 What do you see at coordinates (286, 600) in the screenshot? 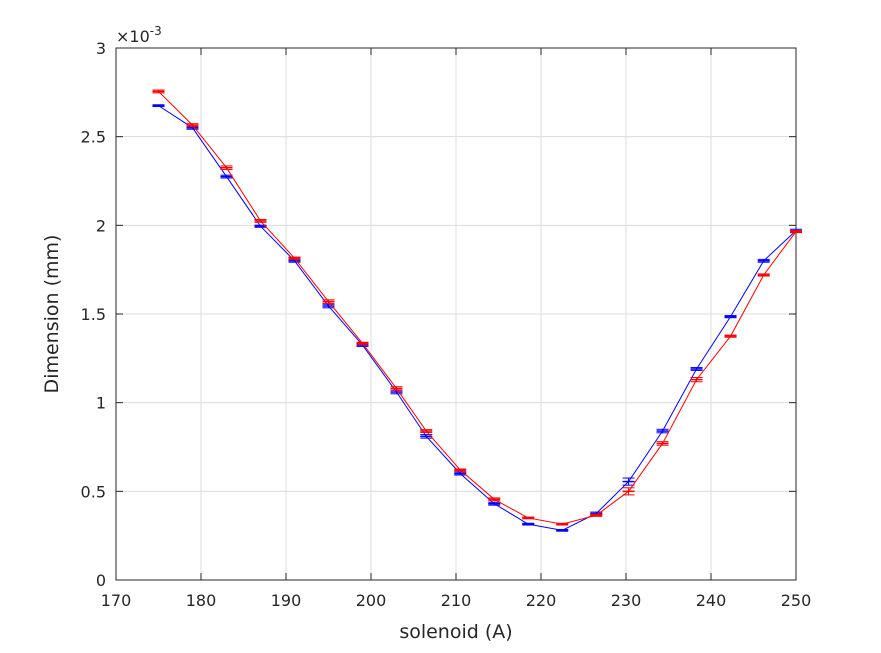
I see `x-tick-label: 190` at bounding box center [286, 600].